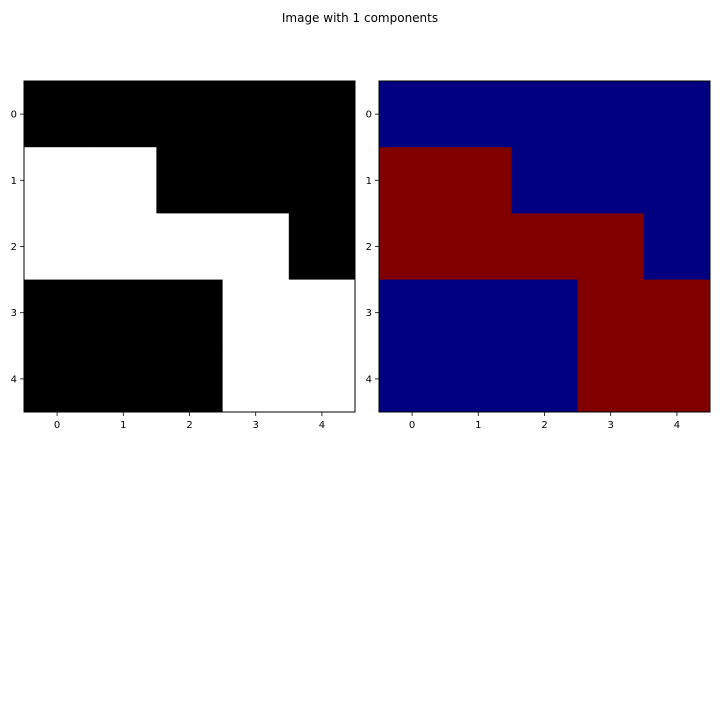 This screenshot has height=720, width=720. I want to click on figure-title: Image with 1 components, so click(360, 18).